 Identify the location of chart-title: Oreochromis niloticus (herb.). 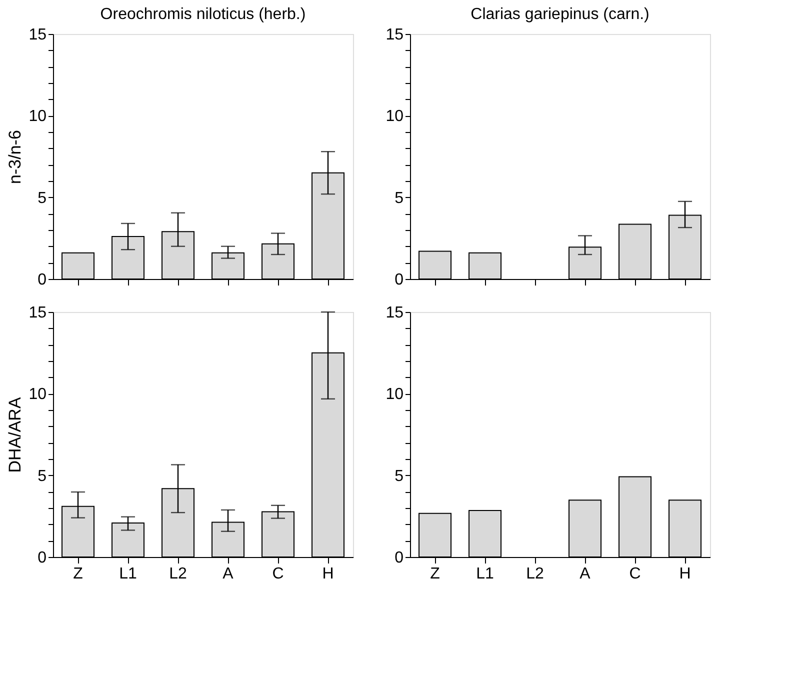
(203, 14).